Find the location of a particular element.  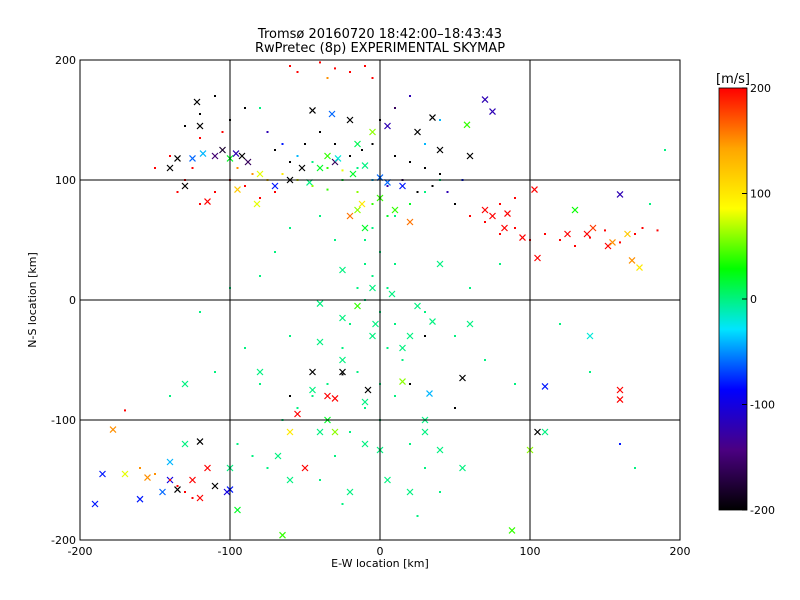

x-tick-label: 0 is located at coordinates (380, 551).